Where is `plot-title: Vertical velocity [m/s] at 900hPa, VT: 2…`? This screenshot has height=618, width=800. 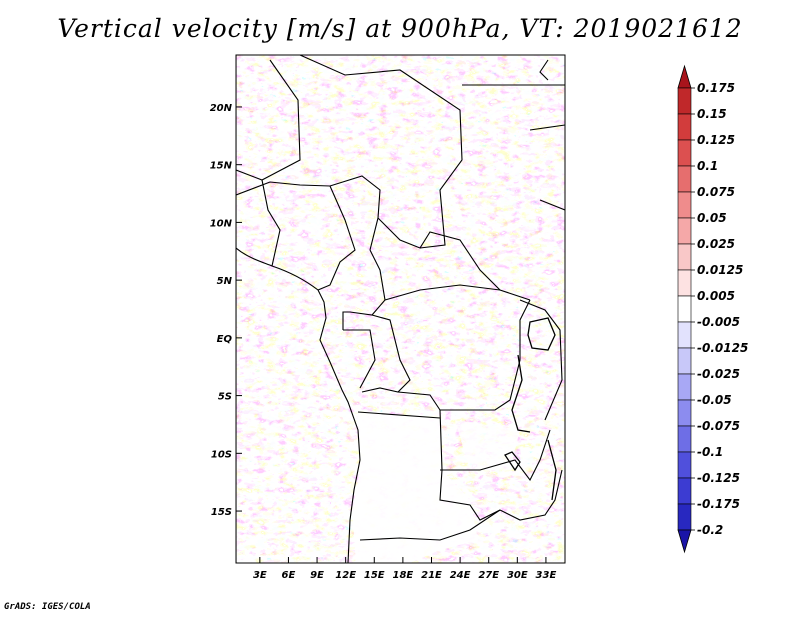 plot-title: Vertical velocity [m/s] at 900hPa, VT: 2… is located at coordinates (400, 28).